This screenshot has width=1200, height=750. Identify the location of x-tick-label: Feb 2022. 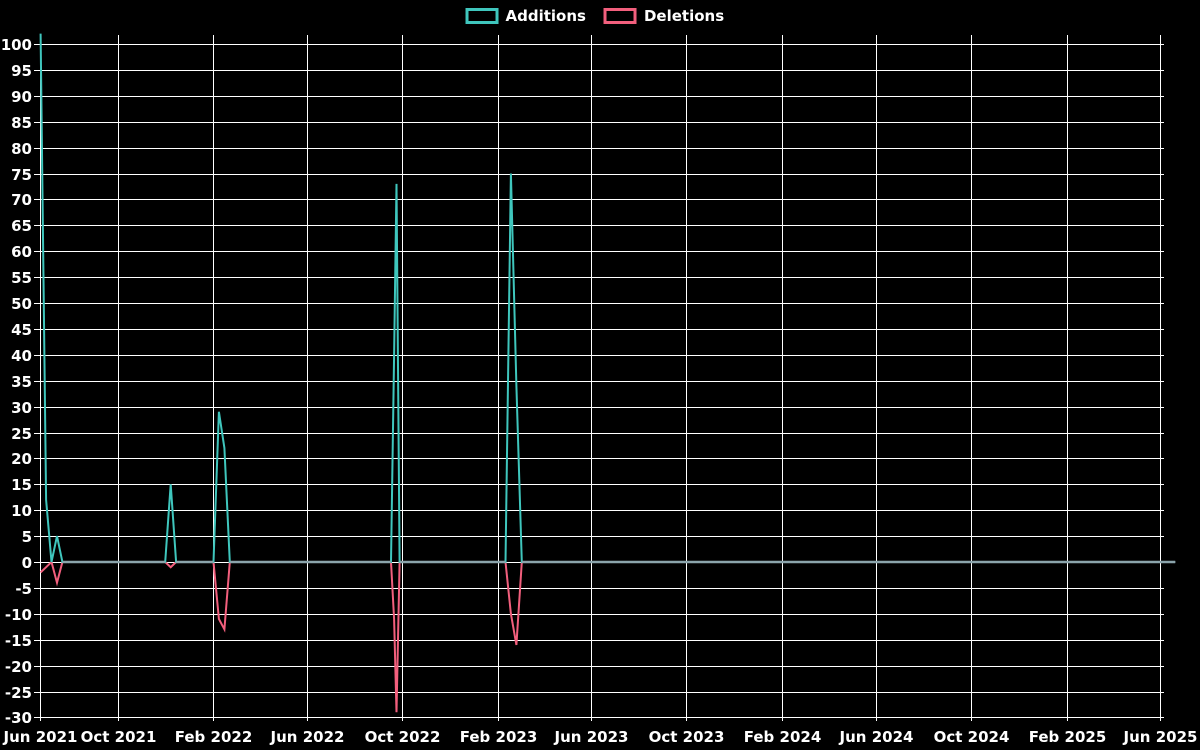
(214, 737).